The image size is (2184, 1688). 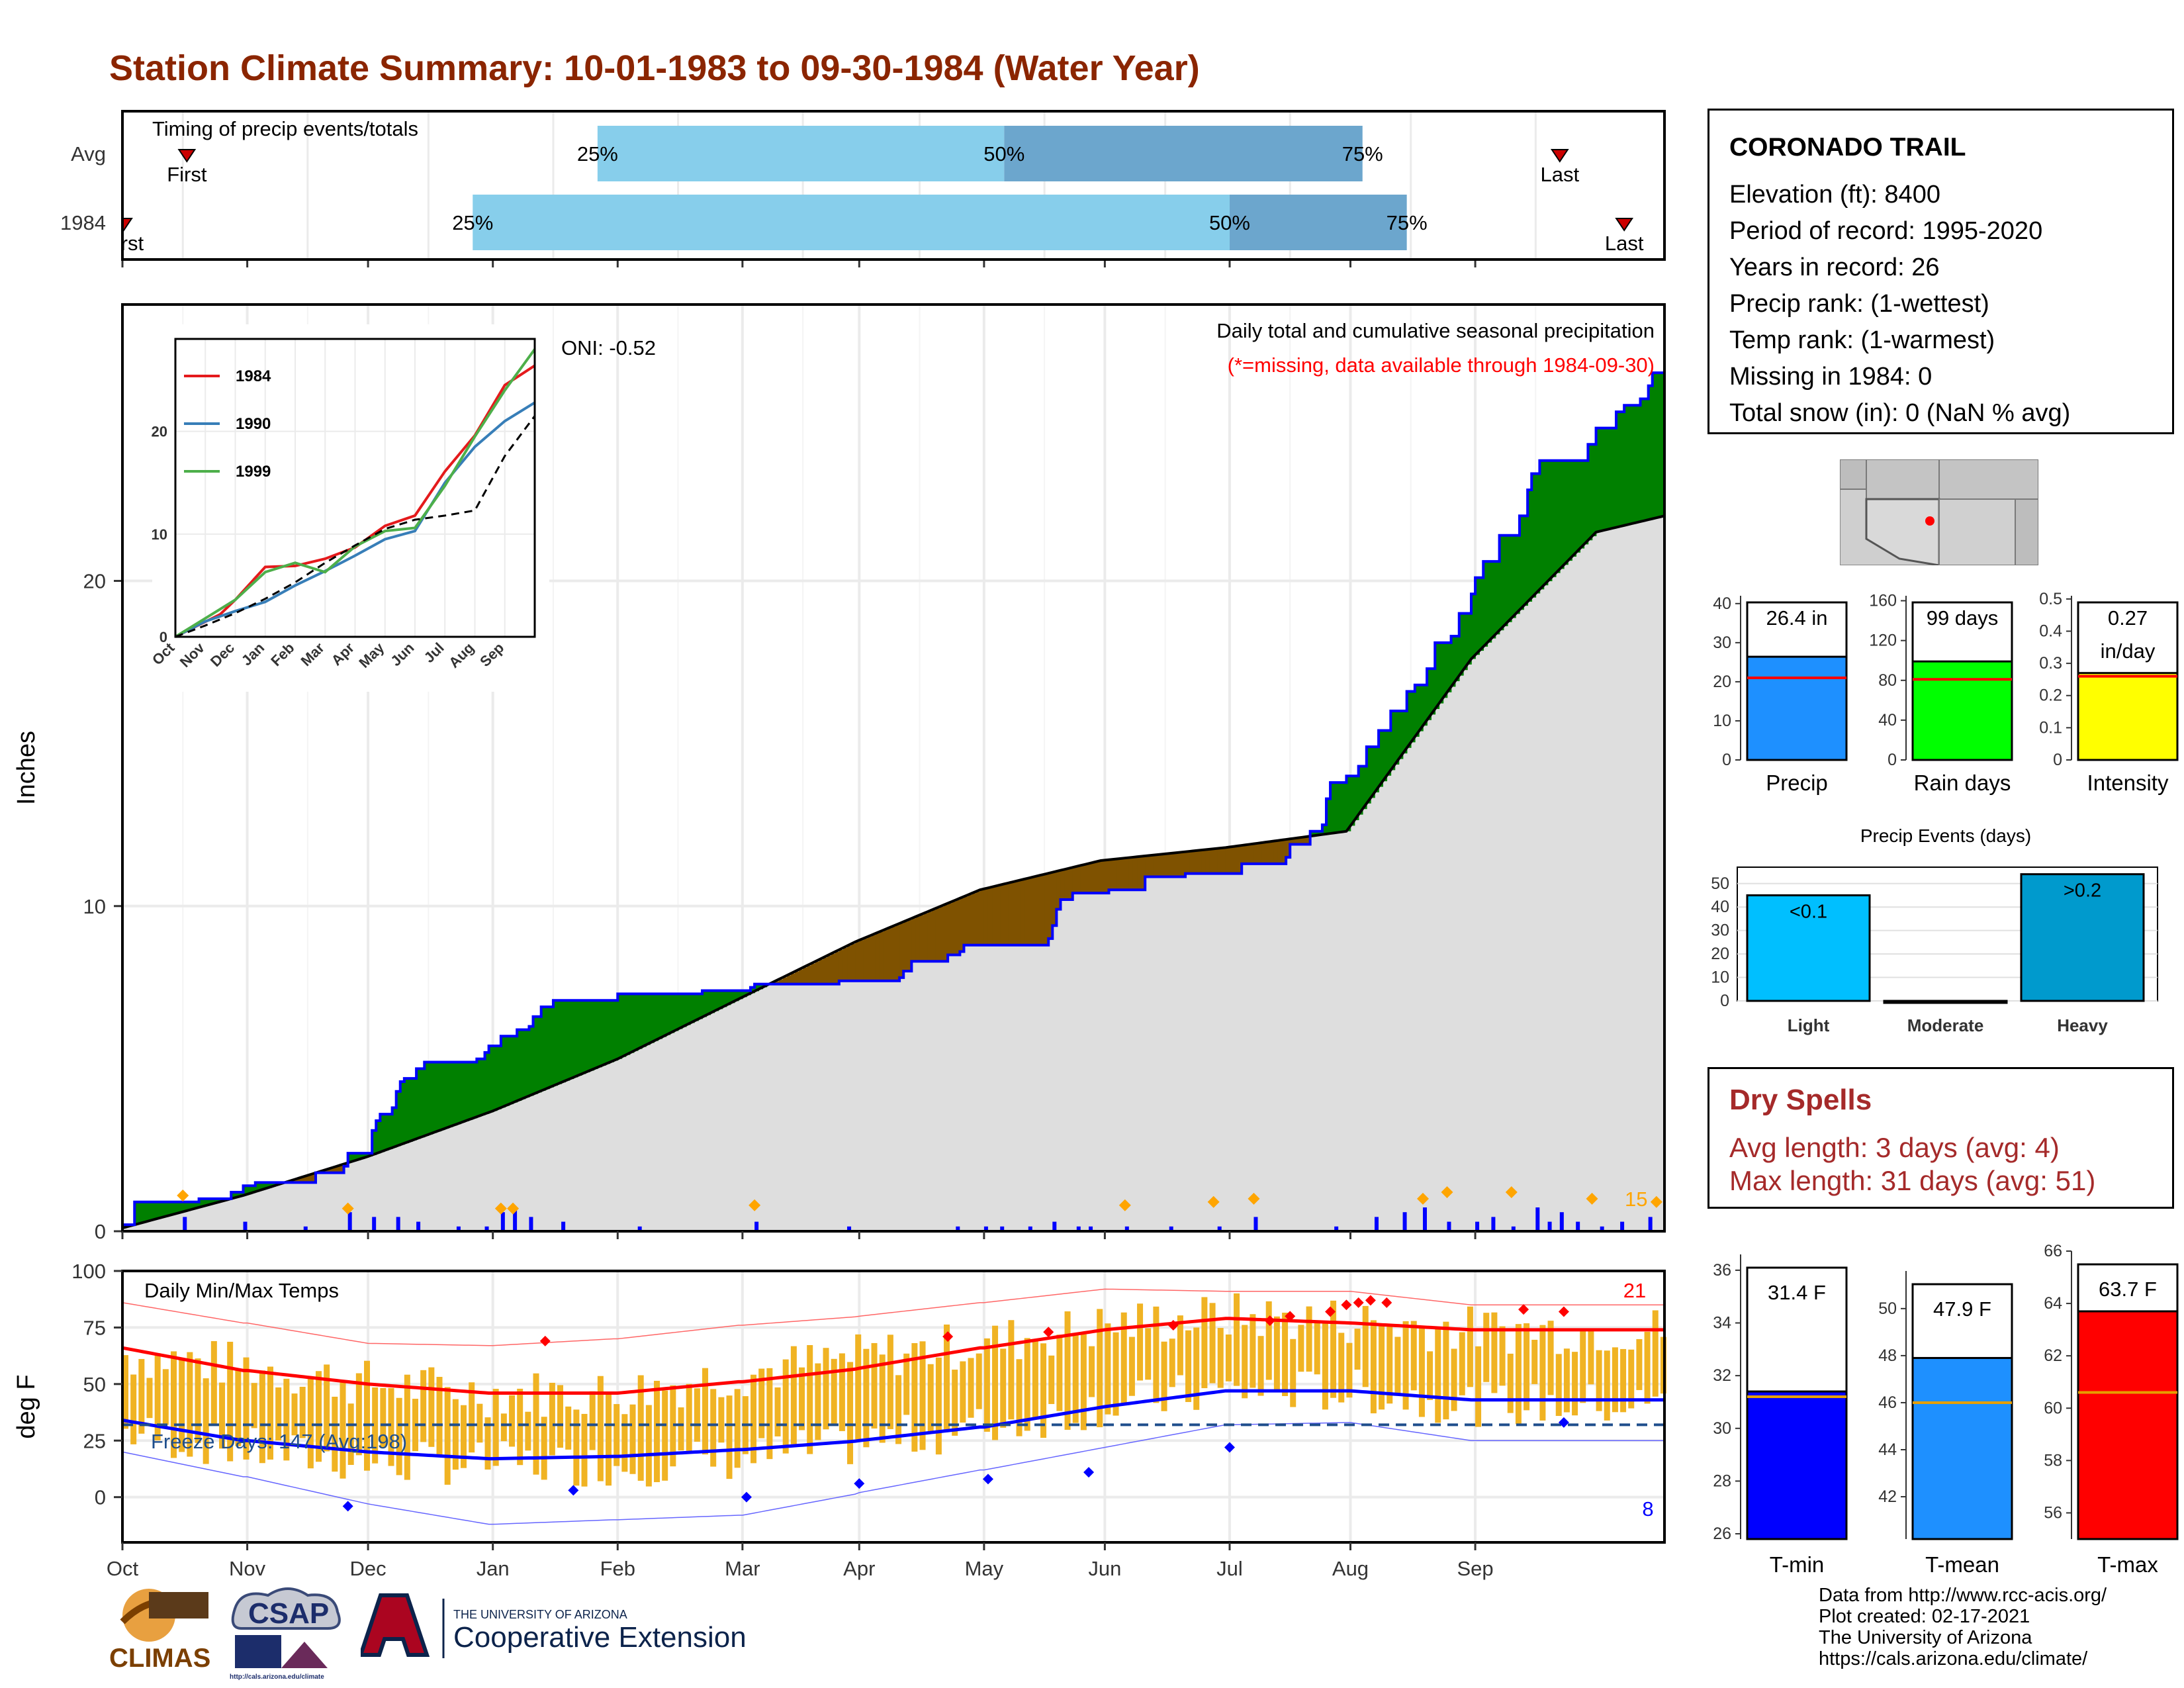 What do you see at coordinates (1800, 1100) in the screenshot?
I see `dry-spells-title: Dry Spells` at bounding box center [1800, 1100].